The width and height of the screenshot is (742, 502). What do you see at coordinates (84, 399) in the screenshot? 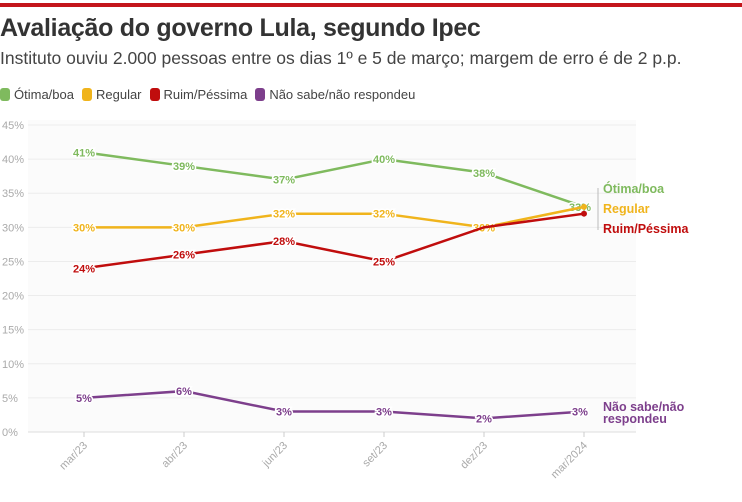
I see `data-label: 5%` at bounding box center [84, 399].